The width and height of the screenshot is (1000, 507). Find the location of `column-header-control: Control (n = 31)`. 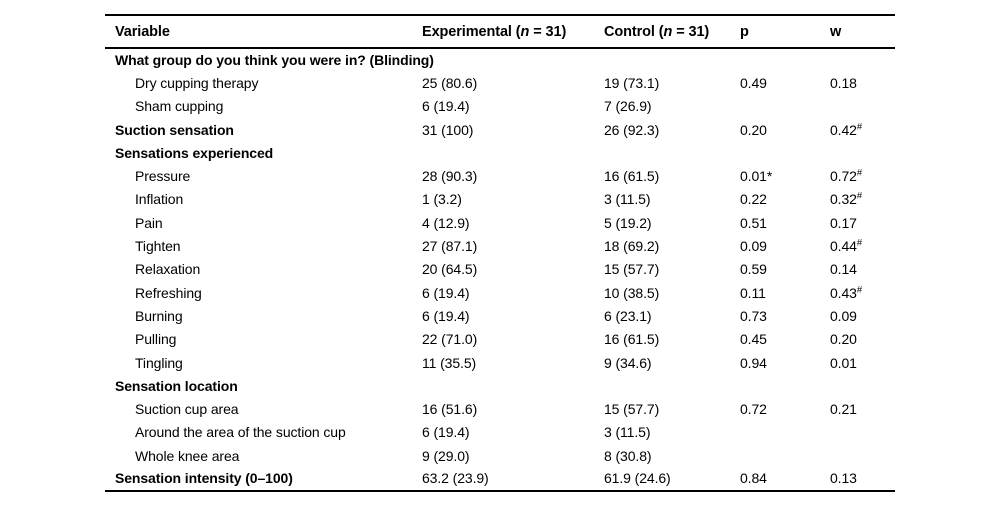

column-header-control: Control (n = 31) is located at coordinates (672, 31).